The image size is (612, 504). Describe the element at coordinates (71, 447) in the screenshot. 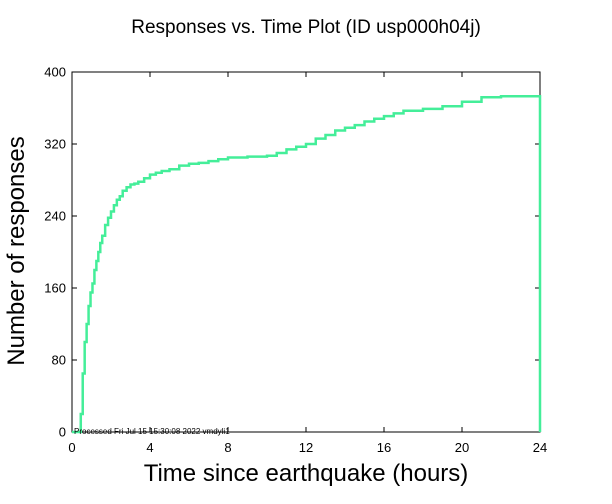

I see `x-tick-label: 0` at that location.